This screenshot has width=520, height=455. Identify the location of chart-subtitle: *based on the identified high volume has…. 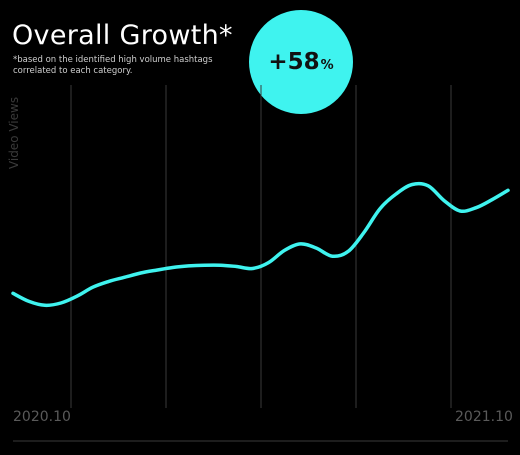
(113, 65).